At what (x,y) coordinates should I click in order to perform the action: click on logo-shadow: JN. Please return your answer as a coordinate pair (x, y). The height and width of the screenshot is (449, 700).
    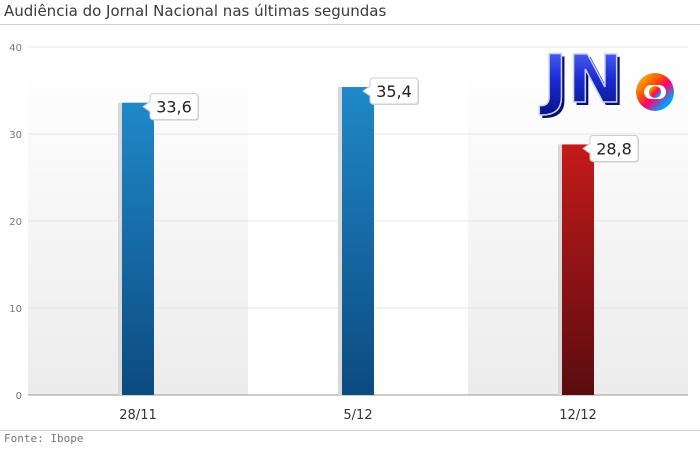
    Looking at the image, I should click on (584, 82).